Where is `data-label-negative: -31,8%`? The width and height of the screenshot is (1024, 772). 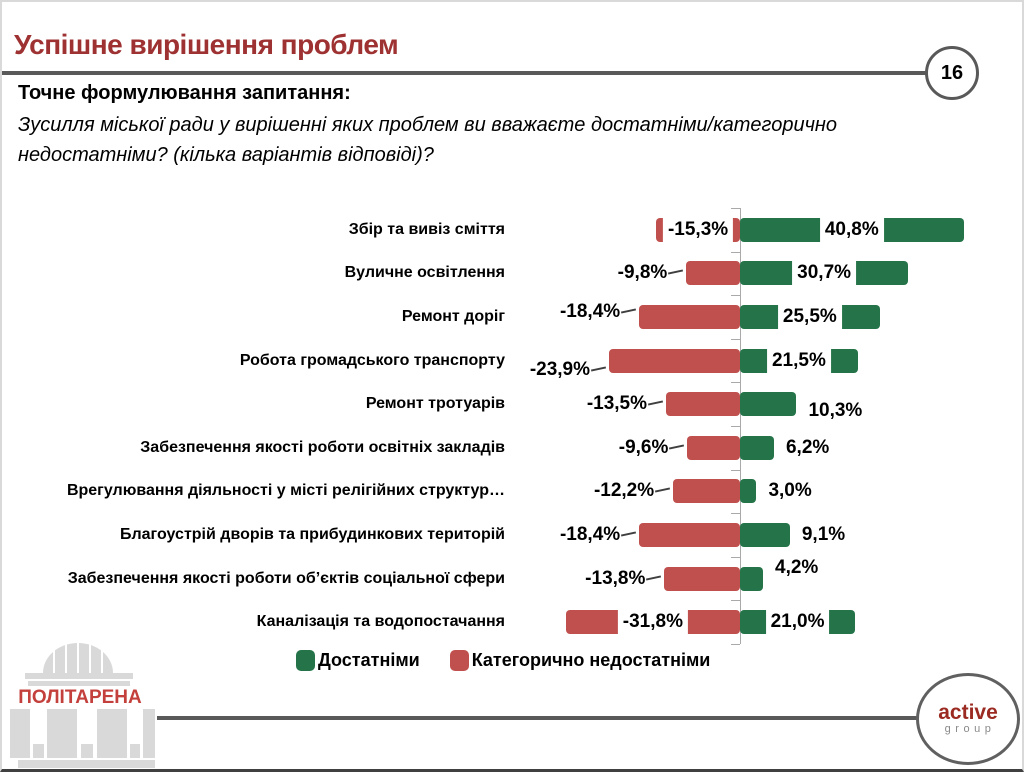
data-label-negative: -31,8% is located at coordinates (652, 622).